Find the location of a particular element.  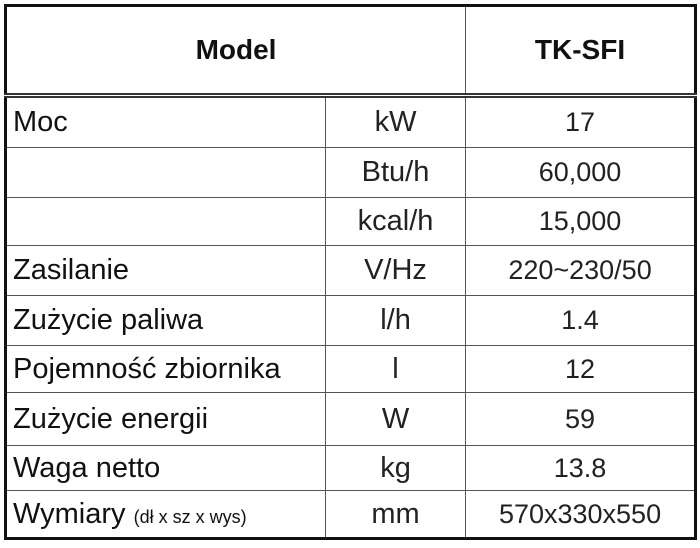

label-text: Wymiary is located at coordinates (69, 513).